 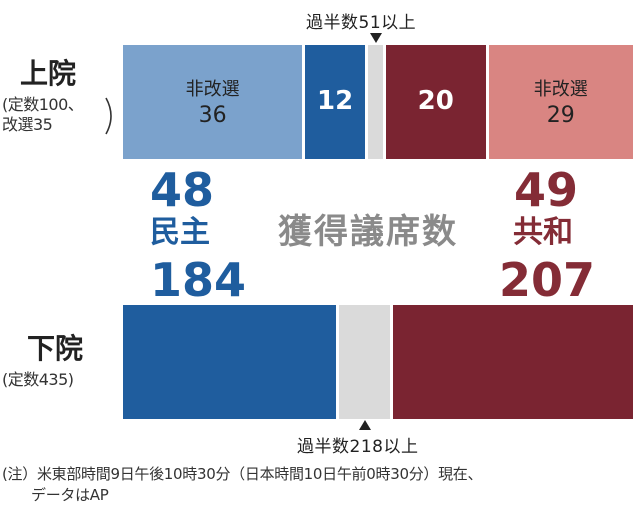 I want to click on dem-party-label: 民主, so click(x=180, y=232).